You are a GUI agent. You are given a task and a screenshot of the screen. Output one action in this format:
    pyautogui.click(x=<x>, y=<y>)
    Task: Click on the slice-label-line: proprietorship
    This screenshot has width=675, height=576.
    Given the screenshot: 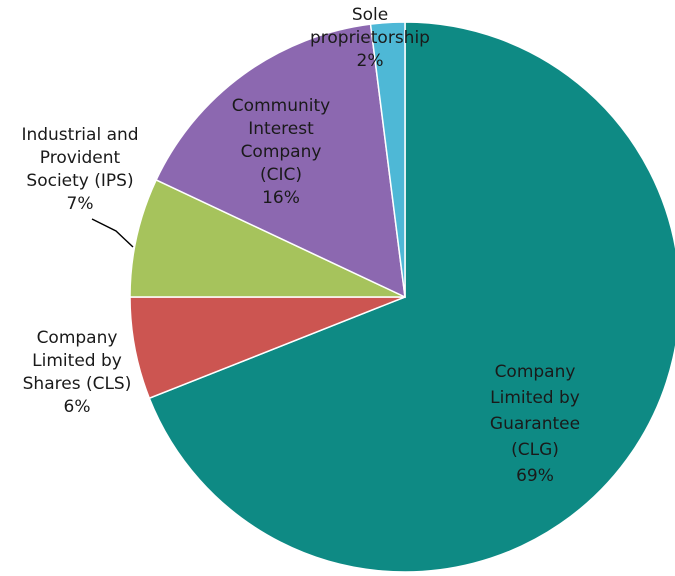 What is the action you would take?
    pyautogui.click(x=370, y=38)
    